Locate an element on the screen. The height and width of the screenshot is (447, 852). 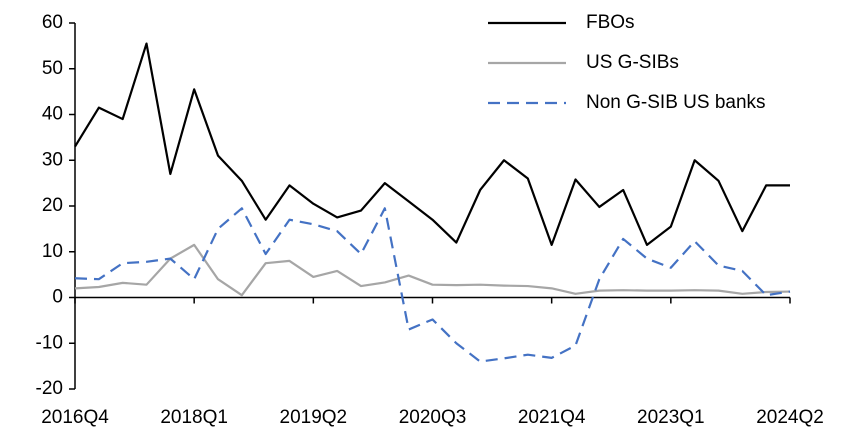
y-tick-label: 0 is located at coordinates (57, 297).